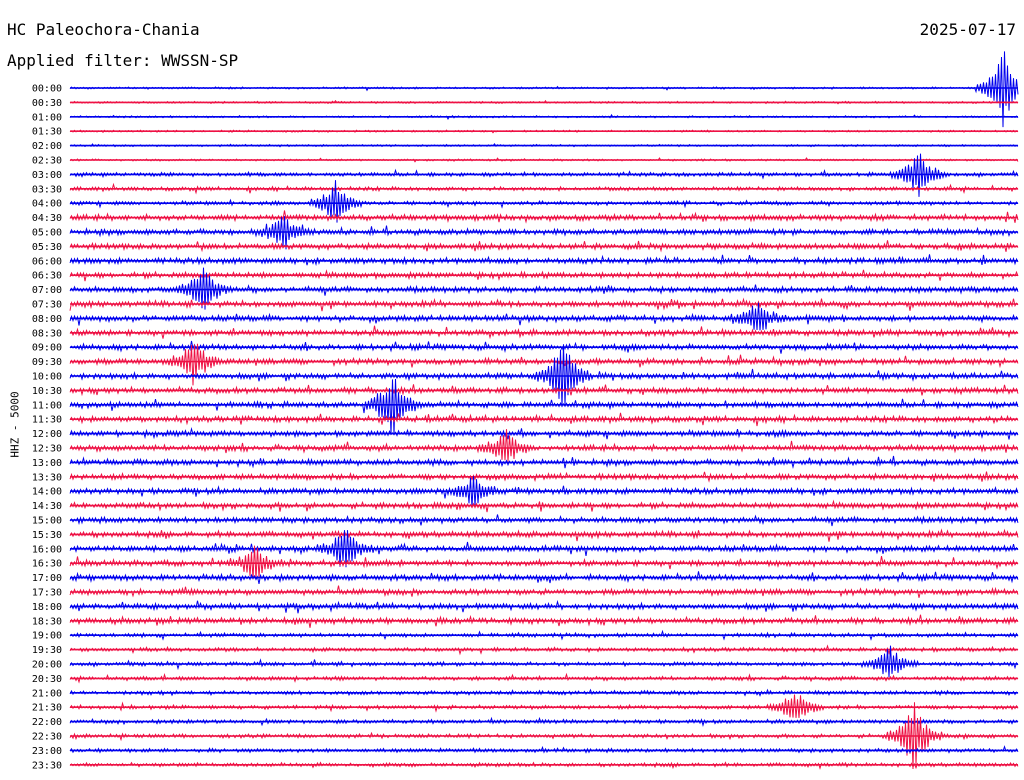 The height and width of the screenshot is (780, 1024). I want to click on row-label: 14:30, so click(47, 506).